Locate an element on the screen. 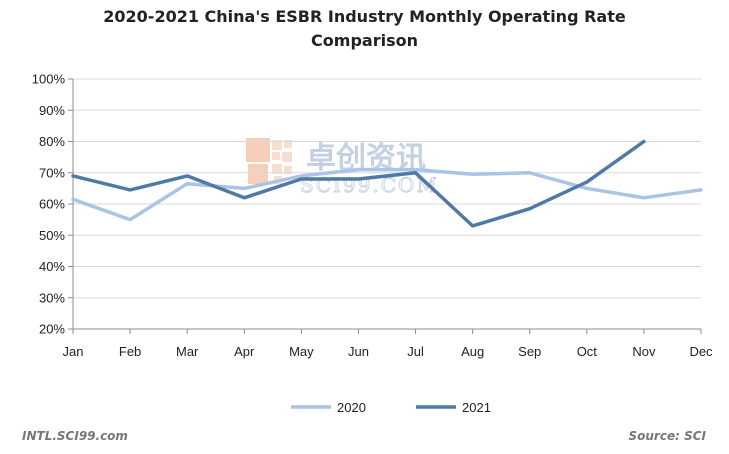 The width and height of the screenshot is (729, 454). legend: 2020 2021 is located at coordinates (391, 407).